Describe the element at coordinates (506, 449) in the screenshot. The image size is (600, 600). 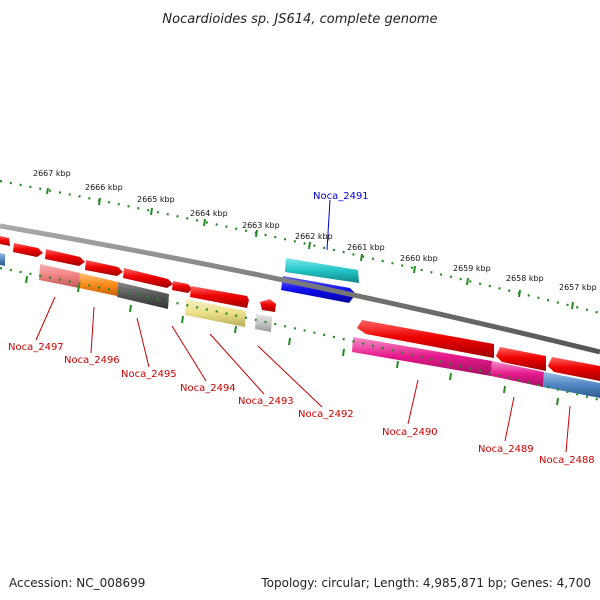
I see `gene-label-noca-2489: Noca_2489` at that location.